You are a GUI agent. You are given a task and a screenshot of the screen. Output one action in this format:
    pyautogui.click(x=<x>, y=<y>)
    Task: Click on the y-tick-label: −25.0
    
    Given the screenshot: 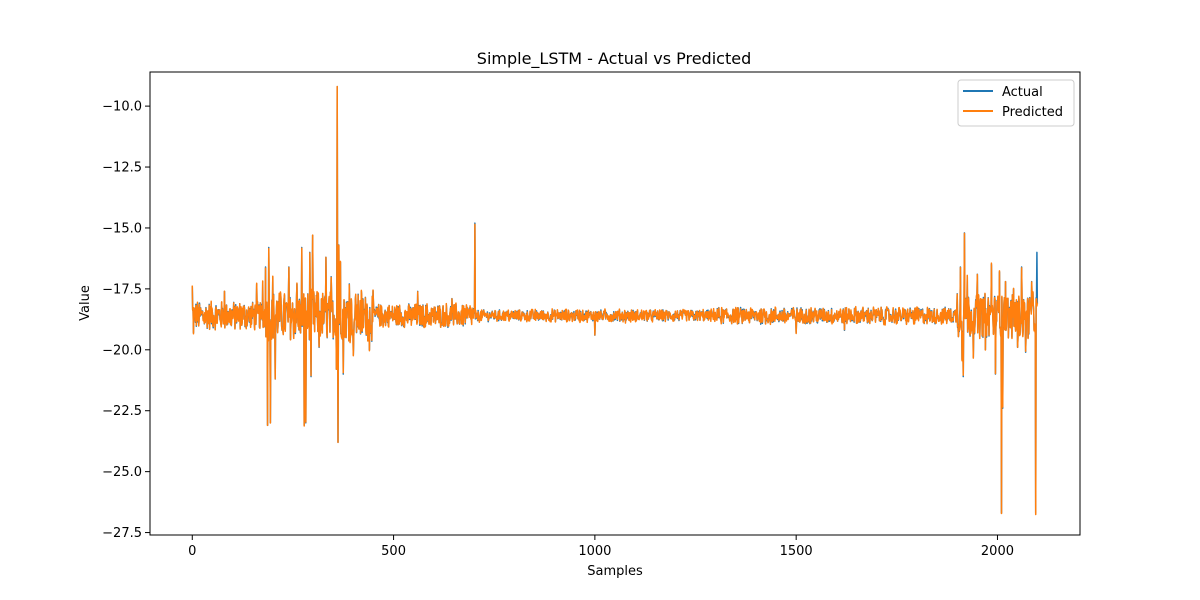 What is the action you would take?
    pyautogui.click(x=122, y=472)
    